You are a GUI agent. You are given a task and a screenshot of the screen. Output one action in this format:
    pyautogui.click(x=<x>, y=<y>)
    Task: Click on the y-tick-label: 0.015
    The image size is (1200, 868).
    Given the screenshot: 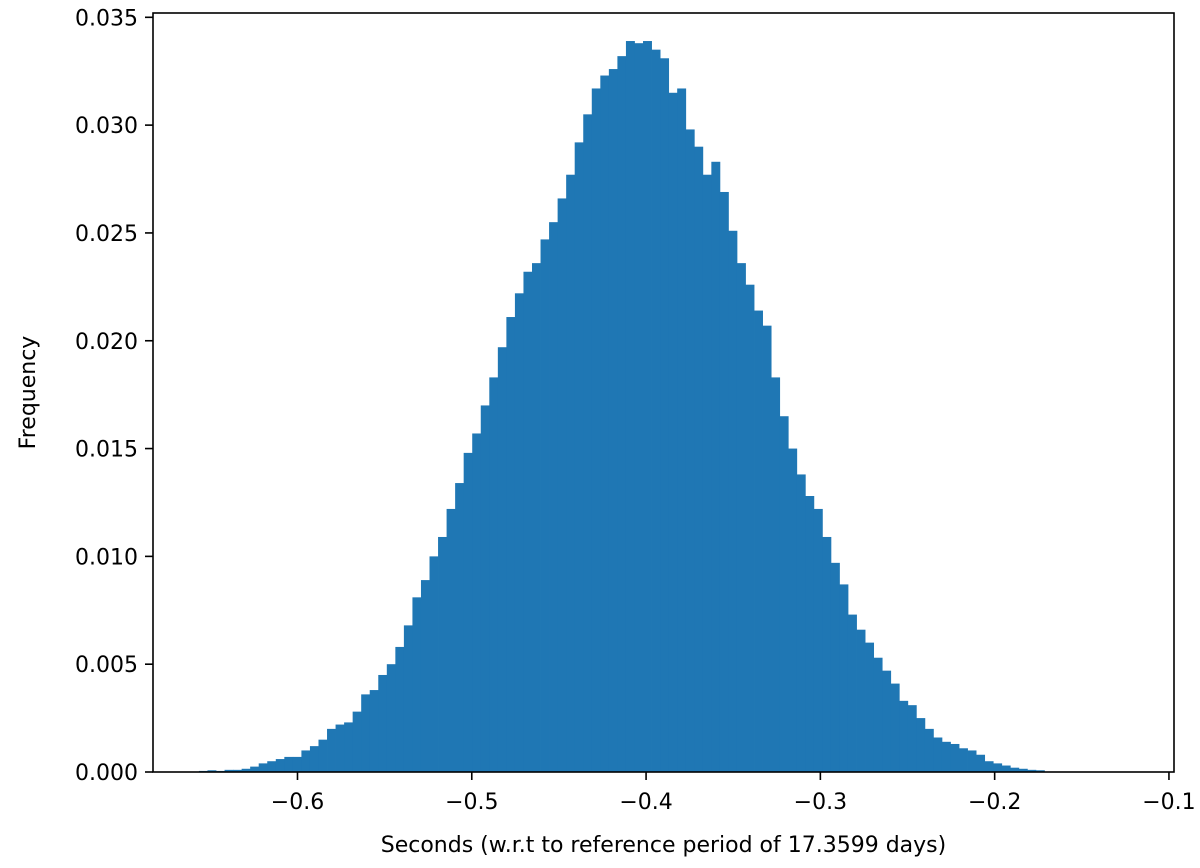 What is the action you would take?
    pyautogui.click(x=106, y=450)
    